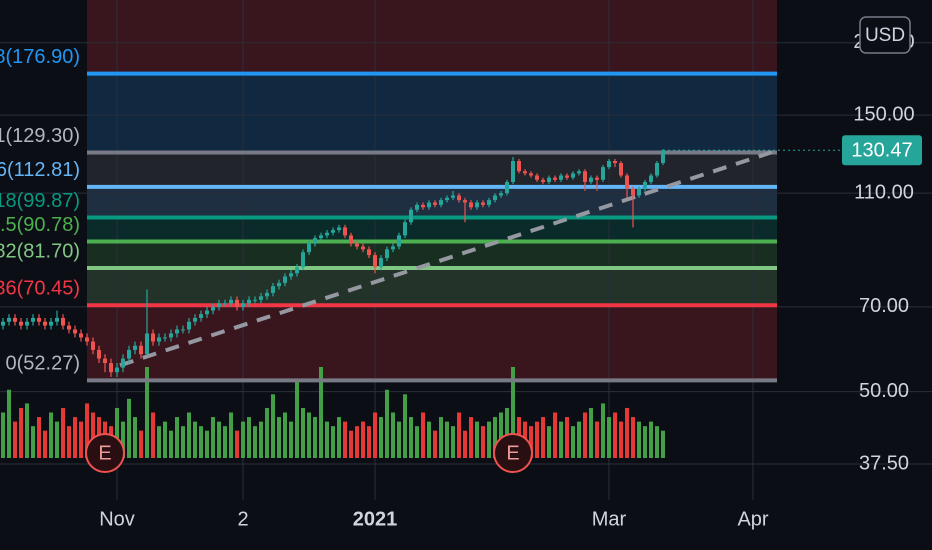  I want to click on y-tick-label: 150.00, so click(883, 114).